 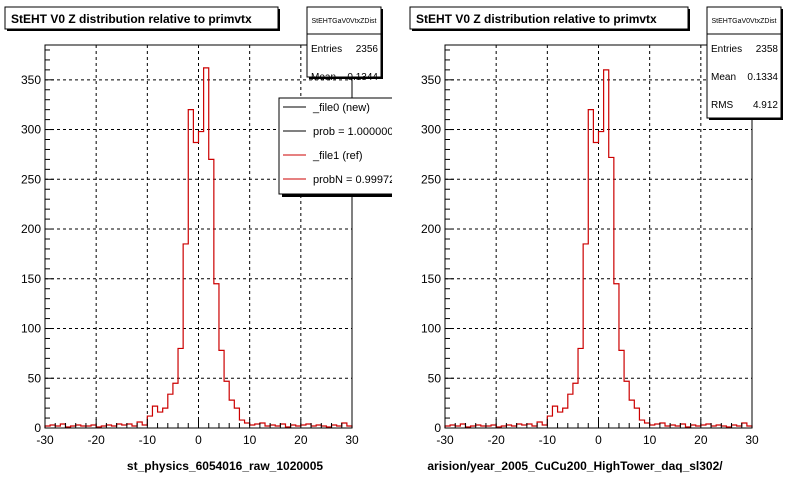 I want to click on stats-value: 2358, so click(x=767, y=49).